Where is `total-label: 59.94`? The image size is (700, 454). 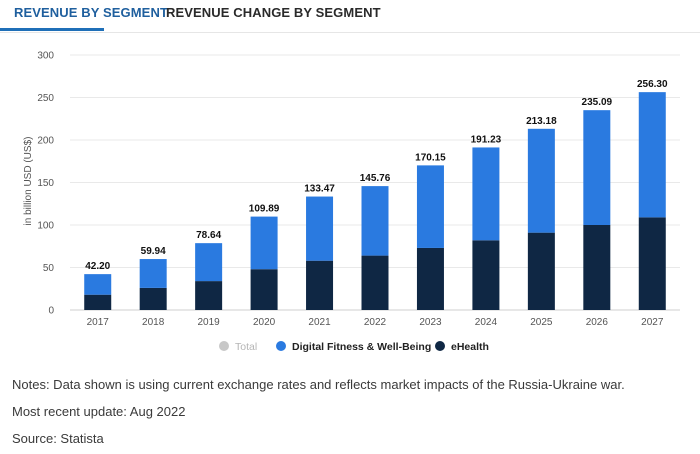 total-label: 59.94 is located at coordinates (153, 251).